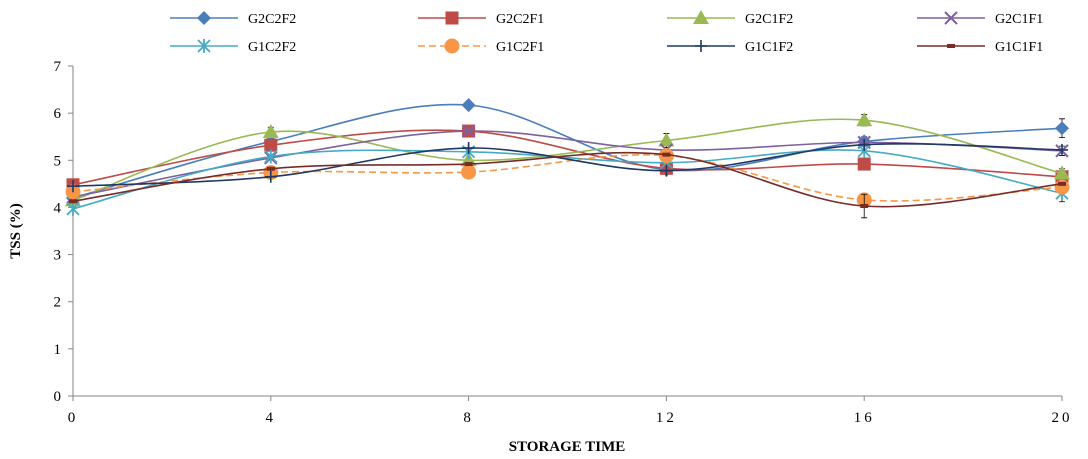 Image resolution: width=1088 pixels, height=459 pixels. Describe the element at coordinates (769, 47) in the screenshot. I see `legend-label-g1c1f2: G1C1F2` at that location.